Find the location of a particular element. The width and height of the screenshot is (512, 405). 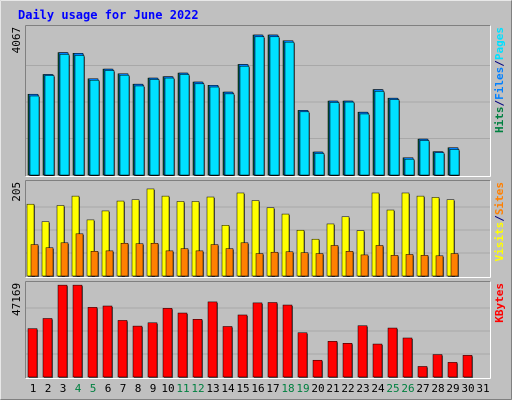

x-tick-label-day-6: 6 is located at coordinates (108, 388).